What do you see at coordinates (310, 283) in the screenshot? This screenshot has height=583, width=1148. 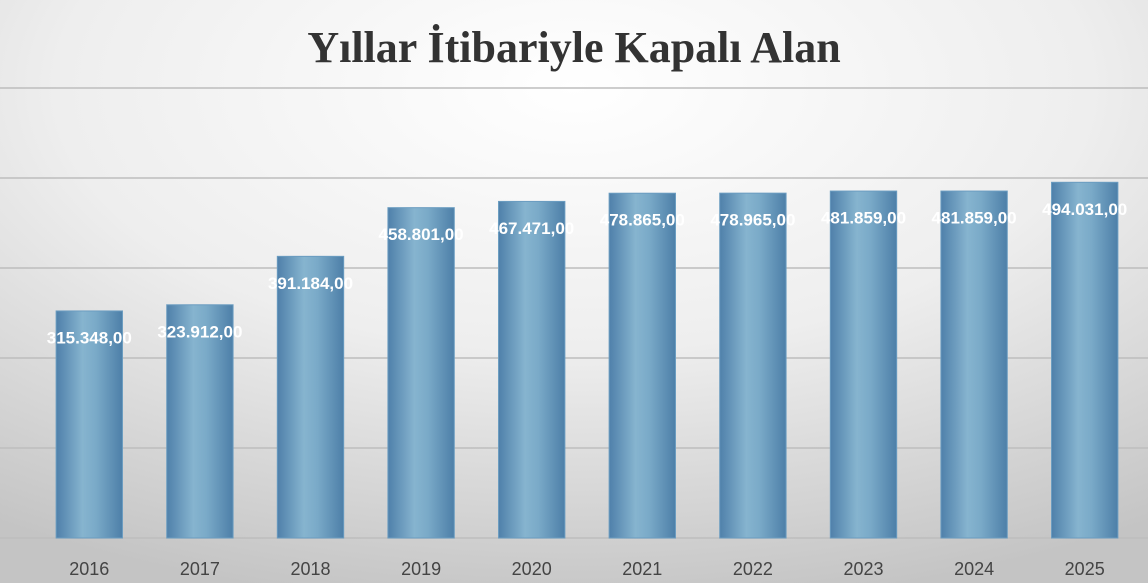 I see `data-label: 391.184,00` at bounding box center [310, 283].